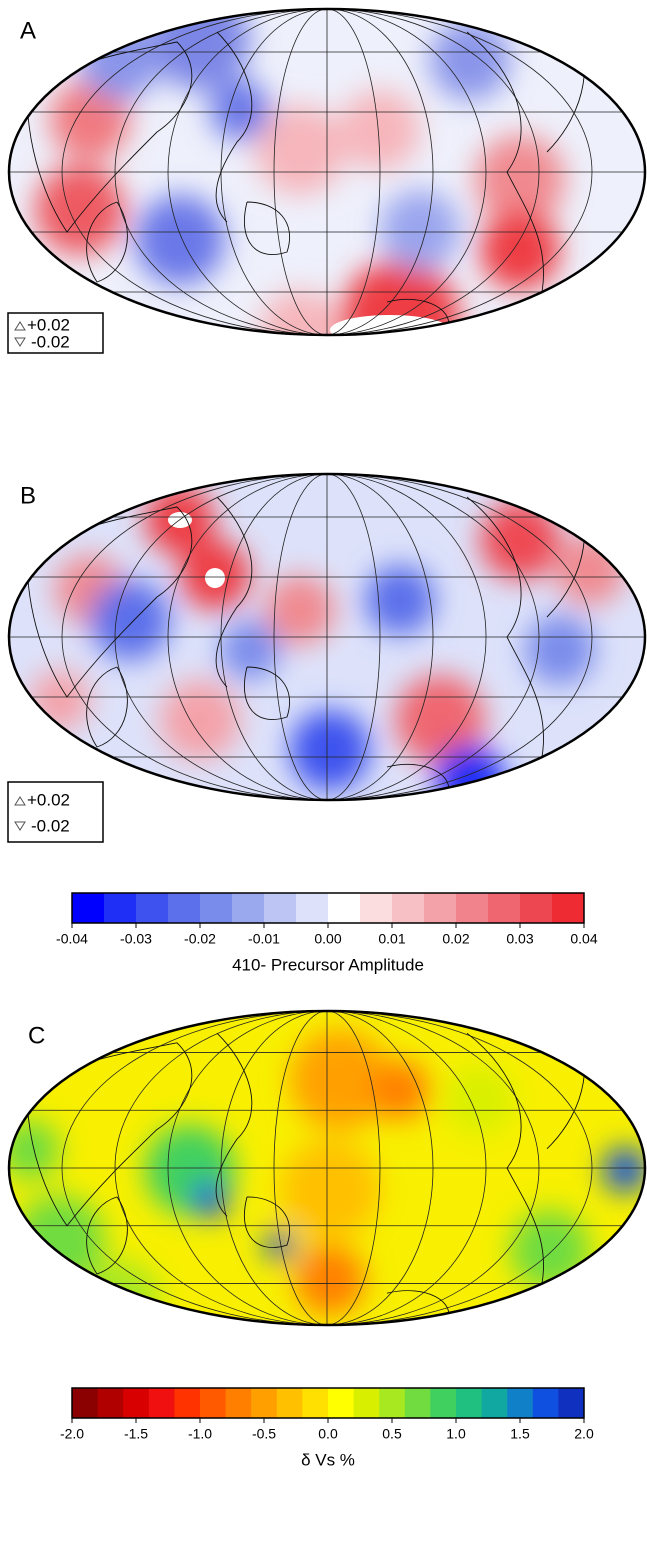 Image resolution: width=647 pixels, height=1544 pixels. I want to click on tick-label: -0.5, so click(264, 1434).